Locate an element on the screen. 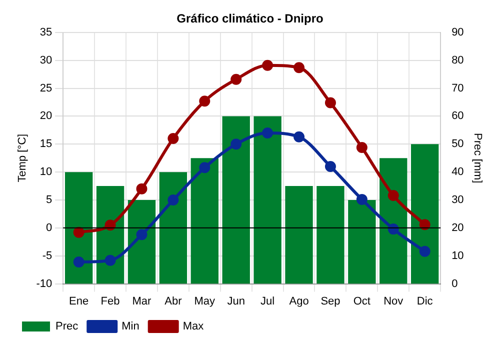 Image resolution: width=500 pixels, height=350 pixels. y2-tick-label: 60 is located at coordinates (458, 116).